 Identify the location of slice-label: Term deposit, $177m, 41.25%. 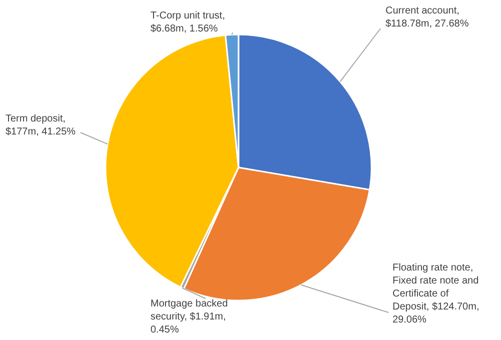
(41, 126).